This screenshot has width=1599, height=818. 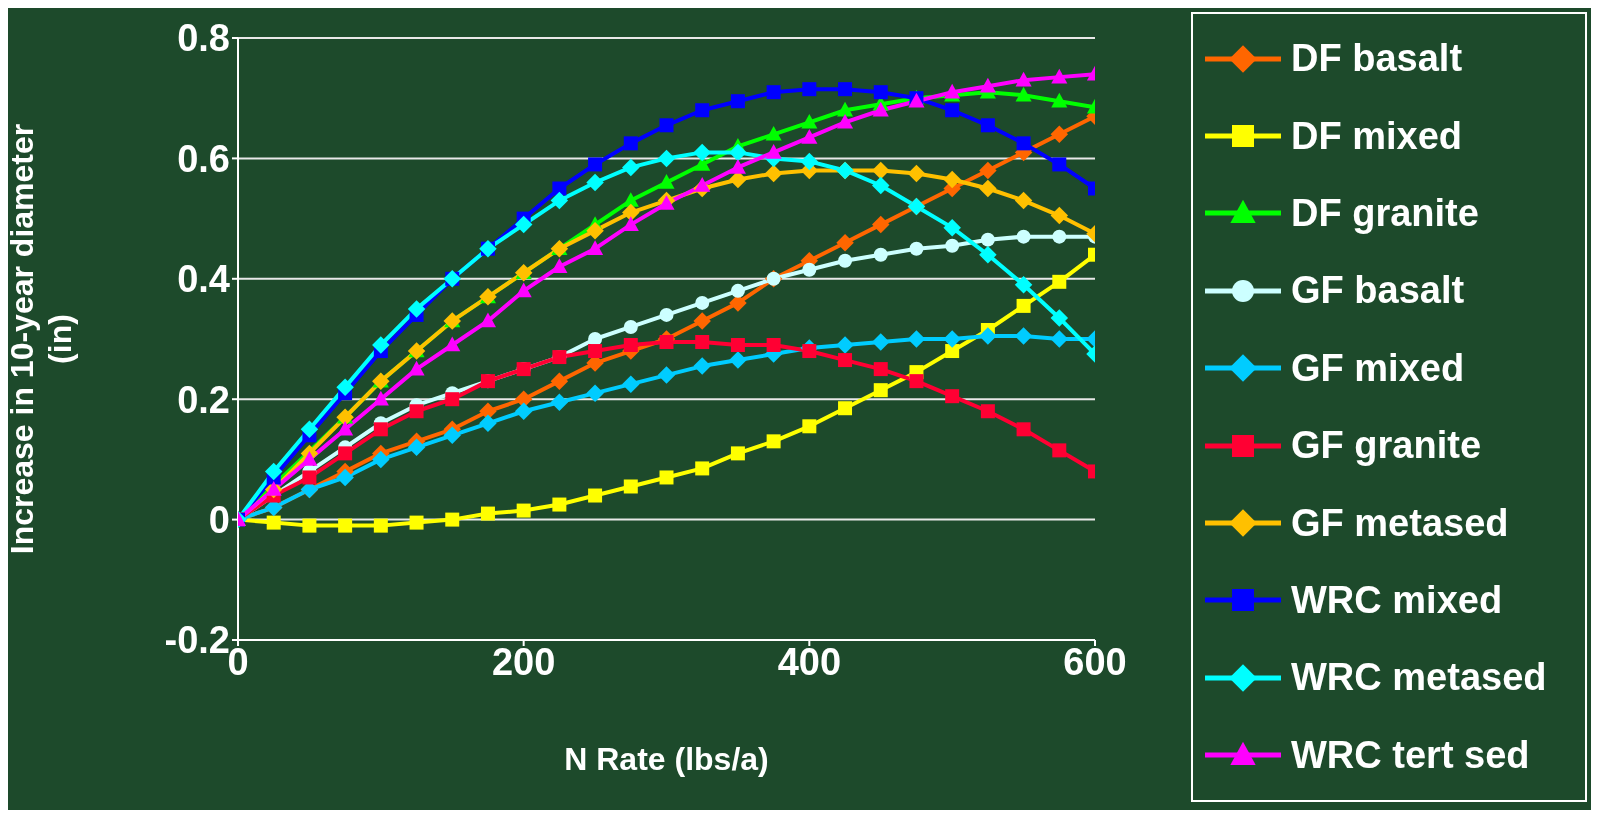 I want to click on x-axis-title: N Rate (lbs/a), so click(x=666, y=759).